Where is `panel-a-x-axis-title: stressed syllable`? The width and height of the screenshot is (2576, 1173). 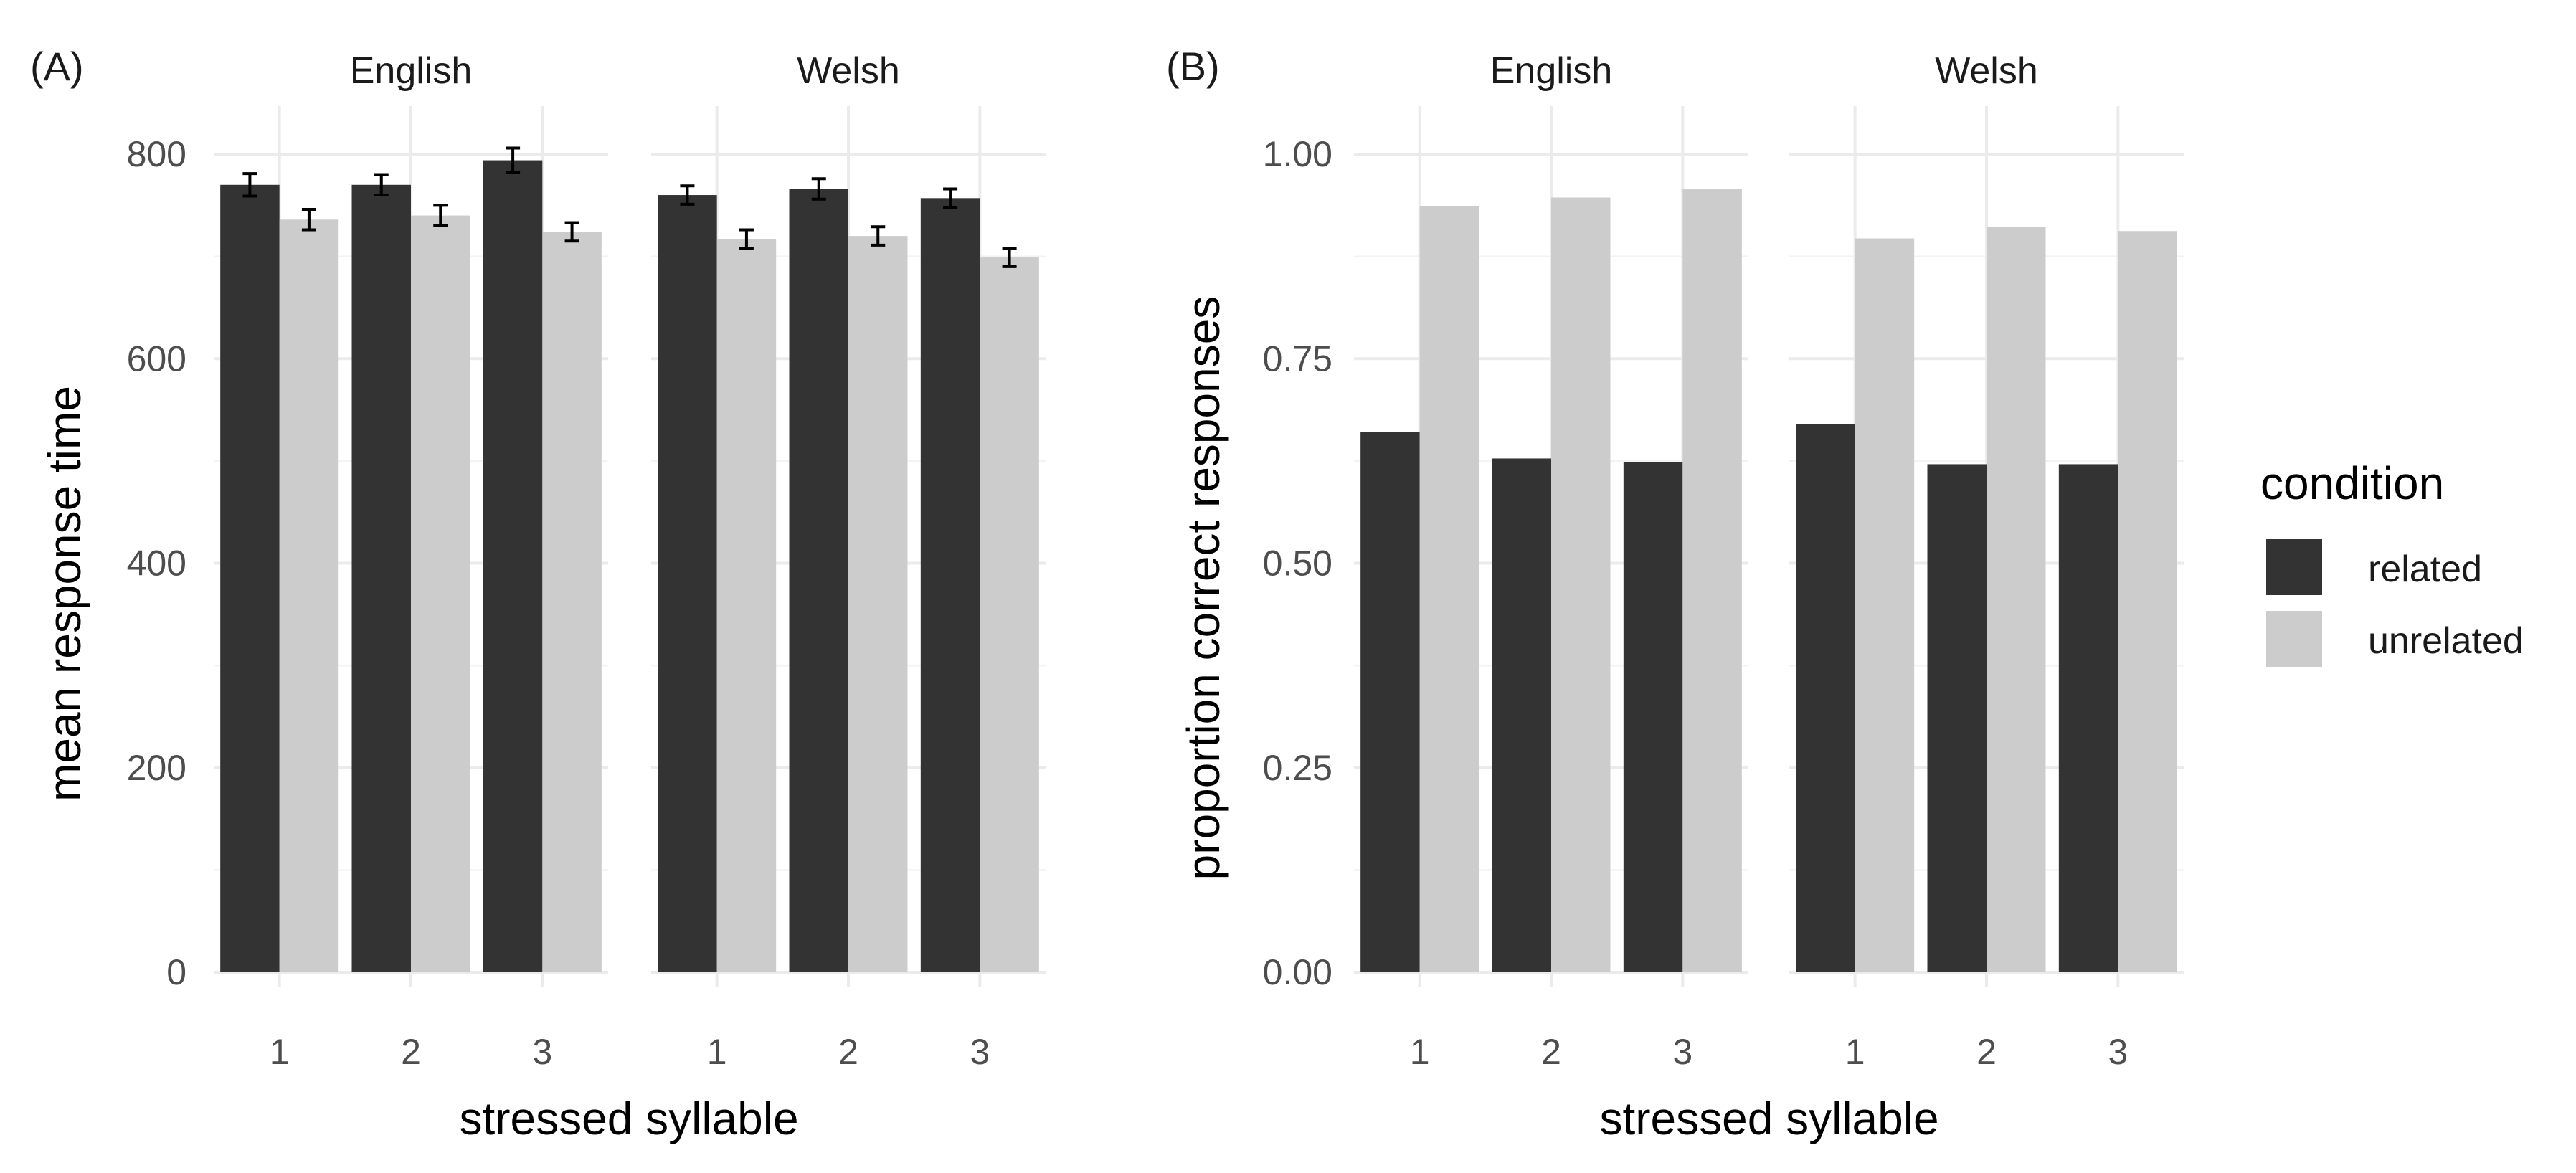 panel-a-x-axis-title: stressed syllable is located at coordinates (628, 1118).